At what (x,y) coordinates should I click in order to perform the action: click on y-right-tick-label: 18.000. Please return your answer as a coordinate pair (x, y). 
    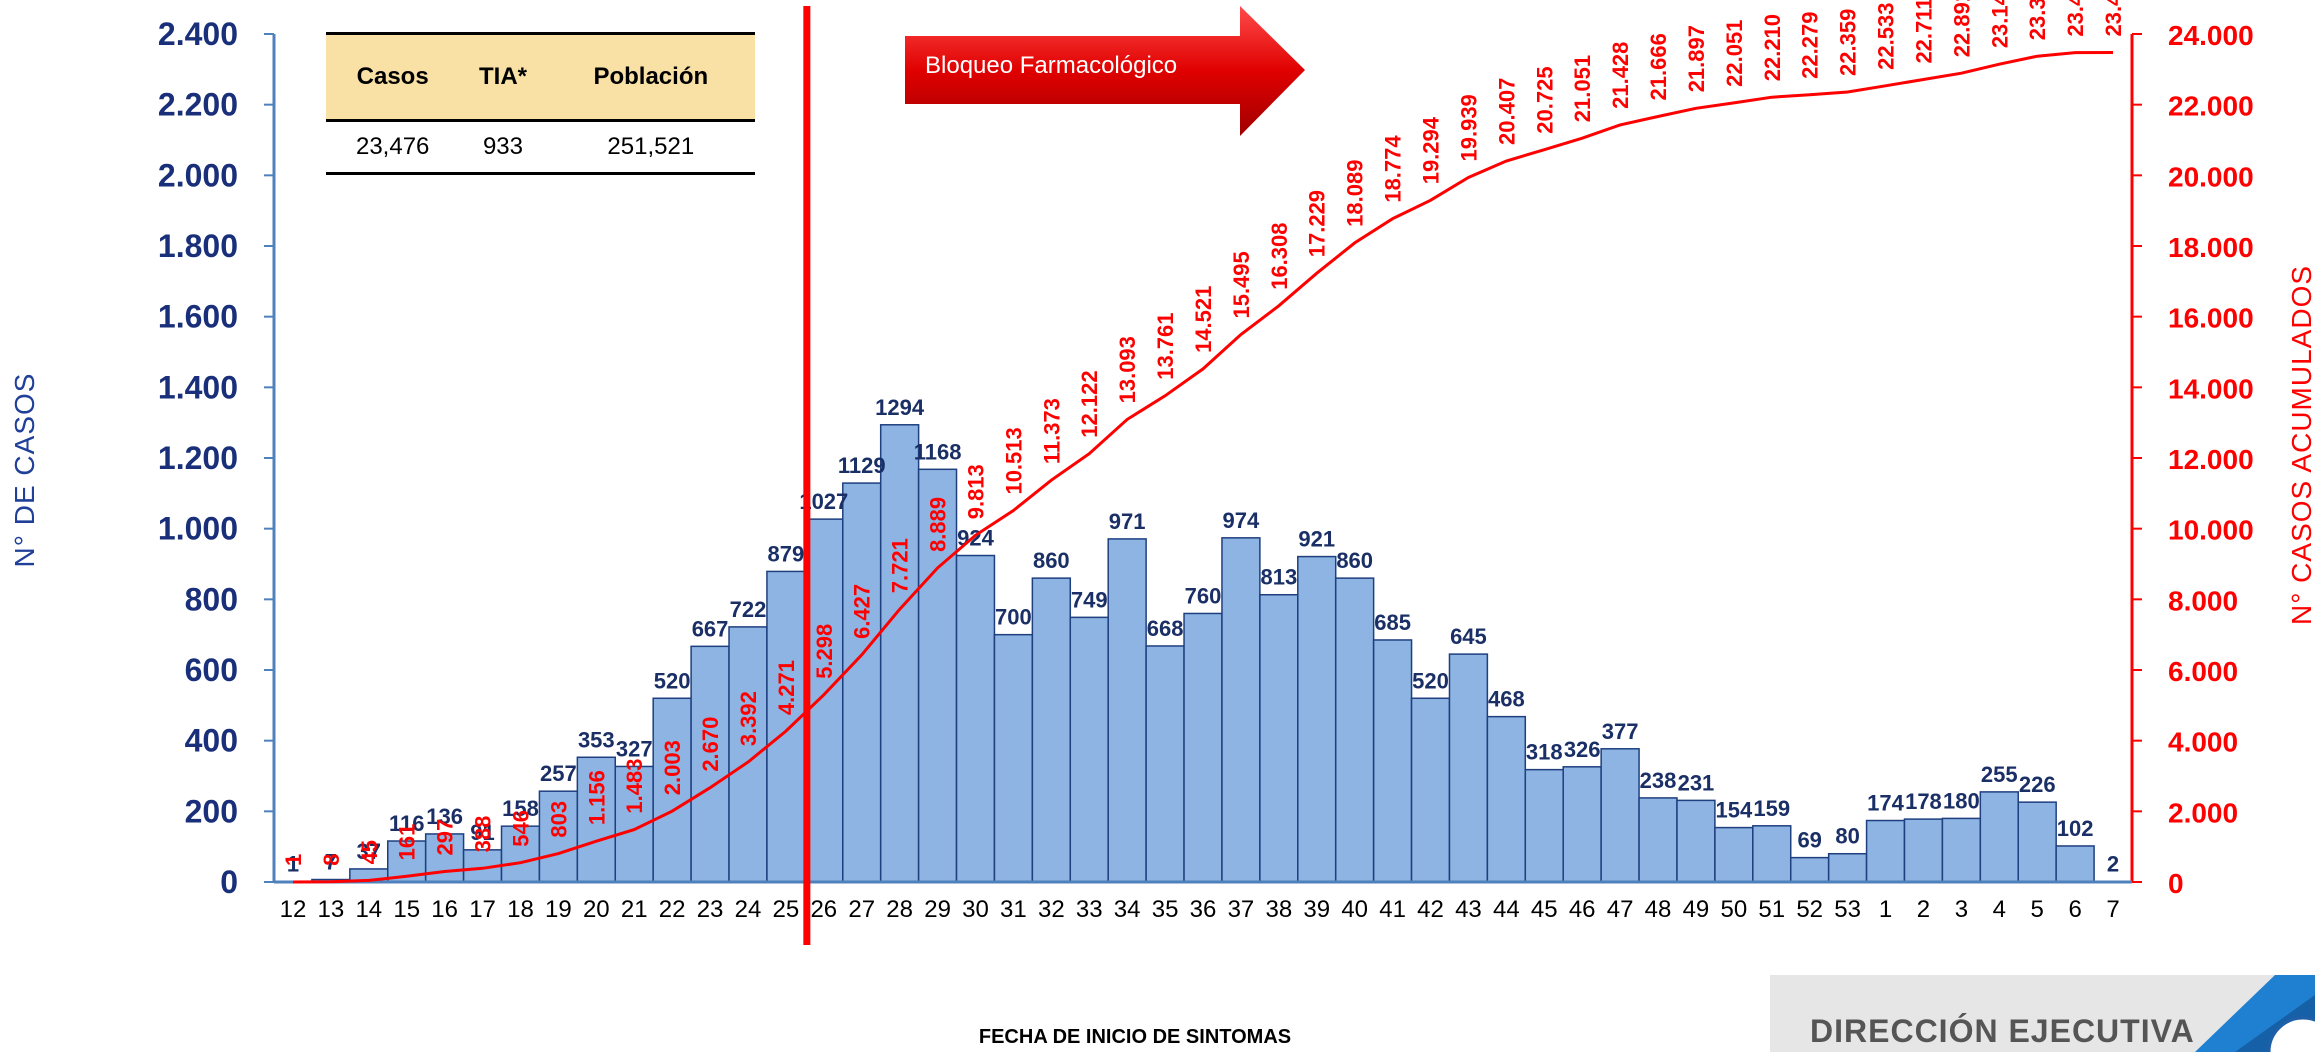
    Looking at the image, I should click on (2211, 247).